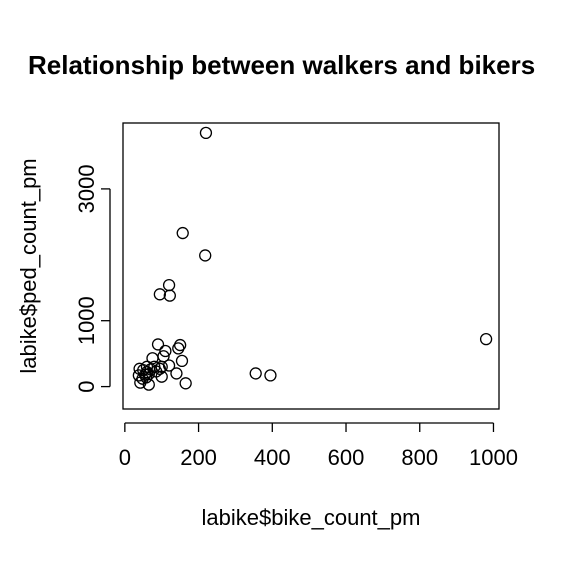 Image resolution: width=563 pixels, height=568 pixels. Describe the element at coordinates (86, 320) in the screenshot. I see `y-tick-label: 1000` at that location.